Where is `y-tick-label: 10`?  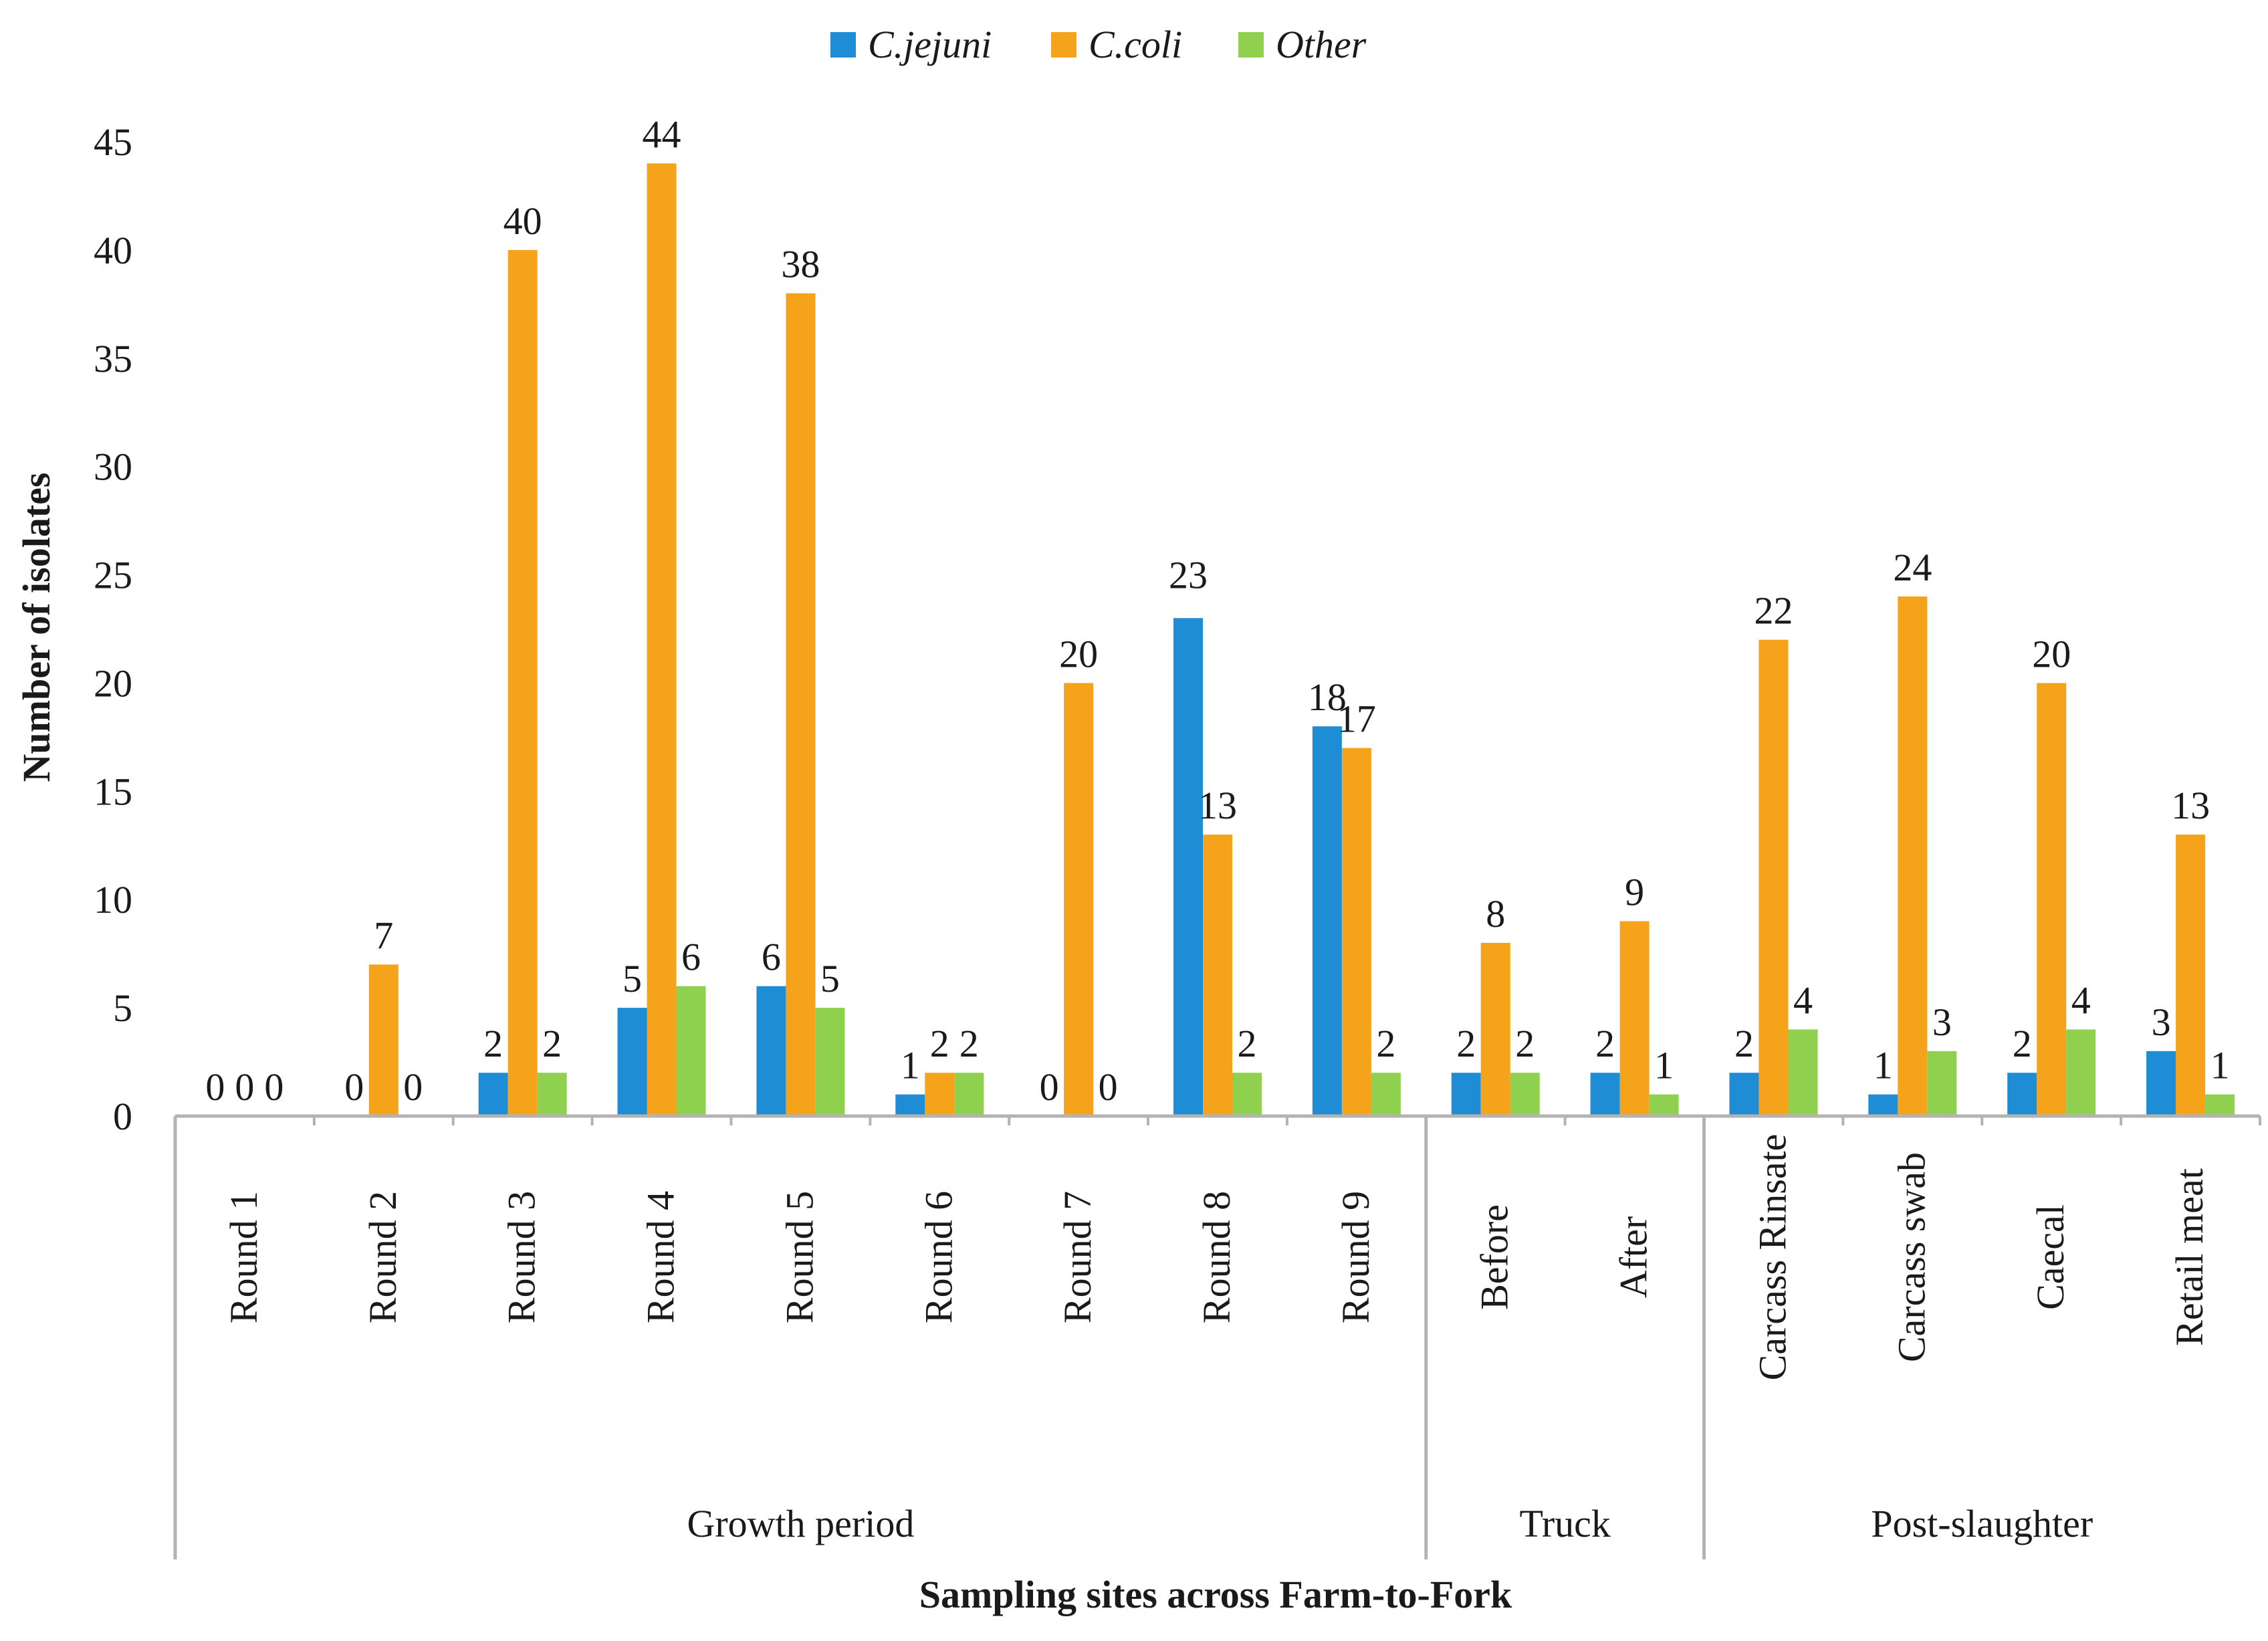
y-tick-label: 10 is located at coordinates (113, 899).